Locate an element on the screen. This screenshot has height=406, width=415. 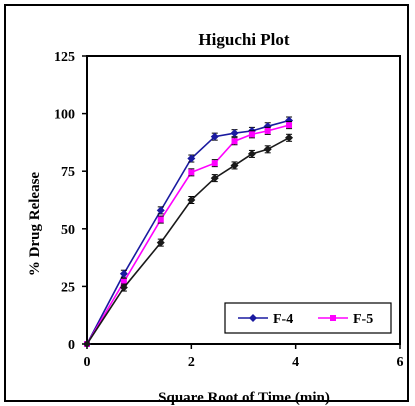
y-tick-label: 75 is located at coordinates (68, 172).